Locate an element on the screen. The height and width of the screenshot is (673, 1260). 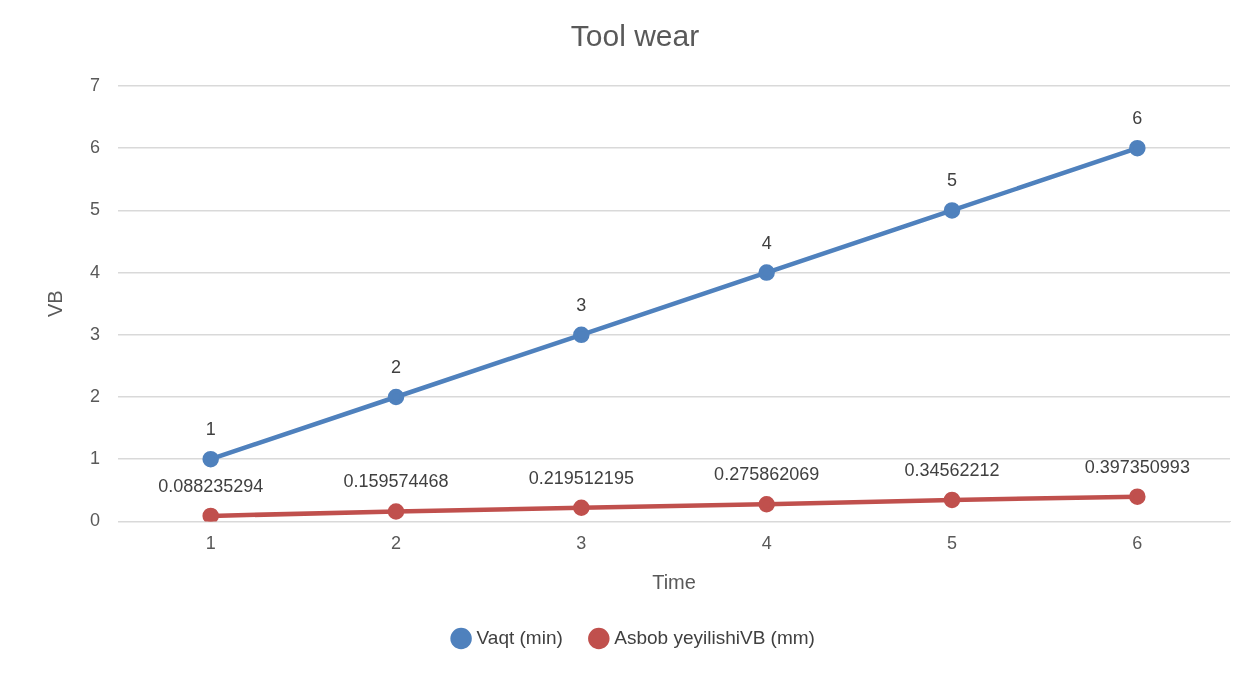
y-tick-label: 6 is located at coordinates (95, 147).